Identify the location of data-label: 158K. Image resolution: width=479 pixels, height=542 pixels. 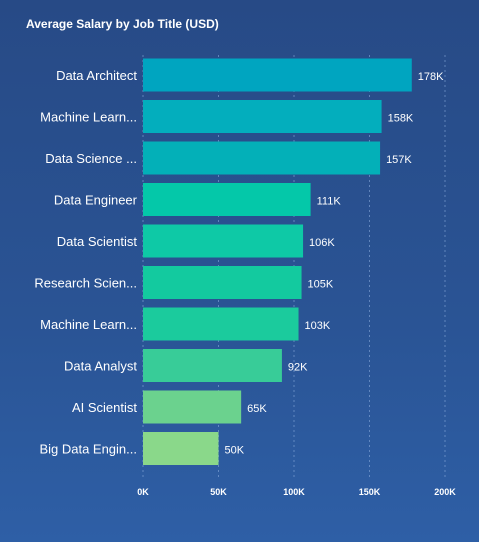
(401, 119).